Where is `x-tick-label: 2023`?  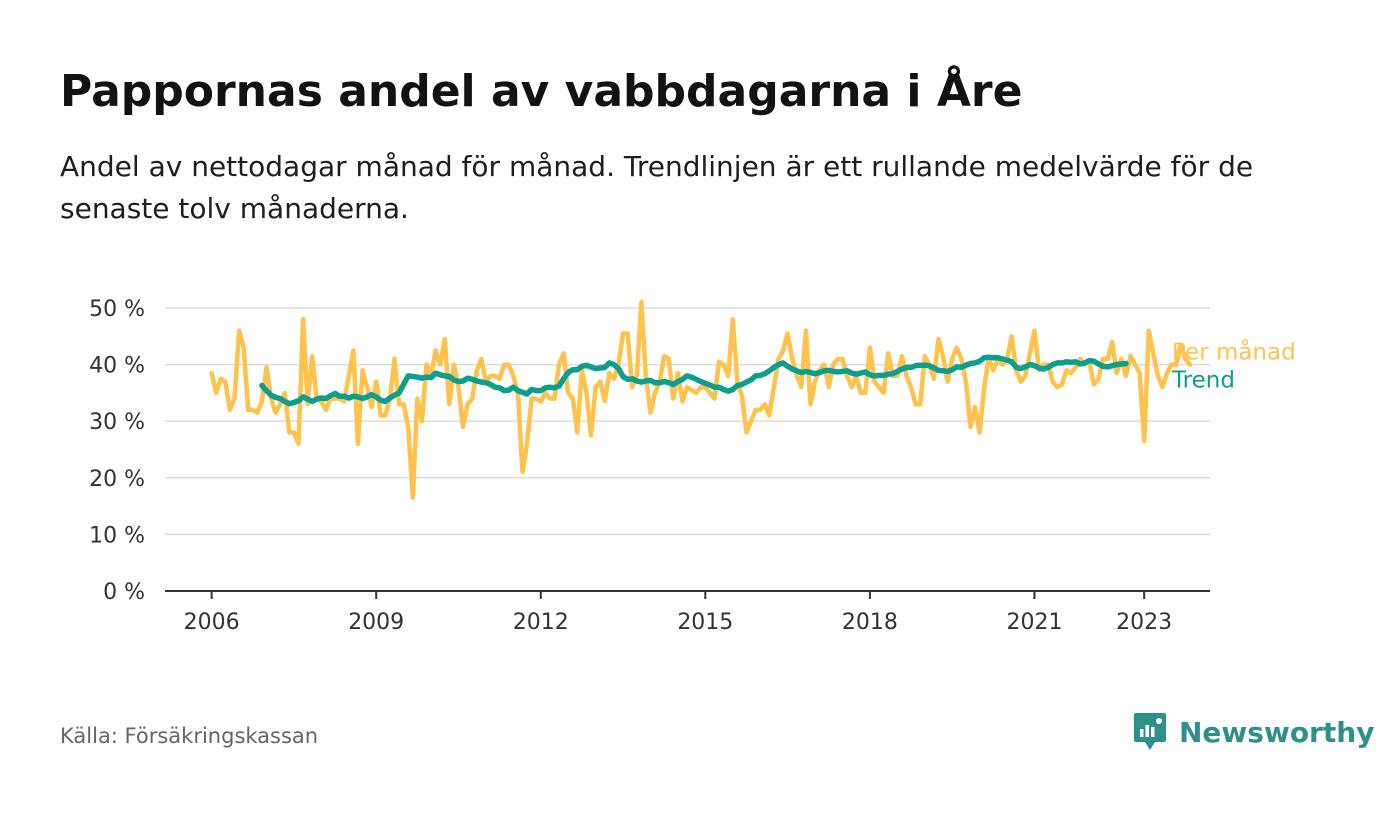
x-tick-label: 2023 is located at coordinates (1144, 622).